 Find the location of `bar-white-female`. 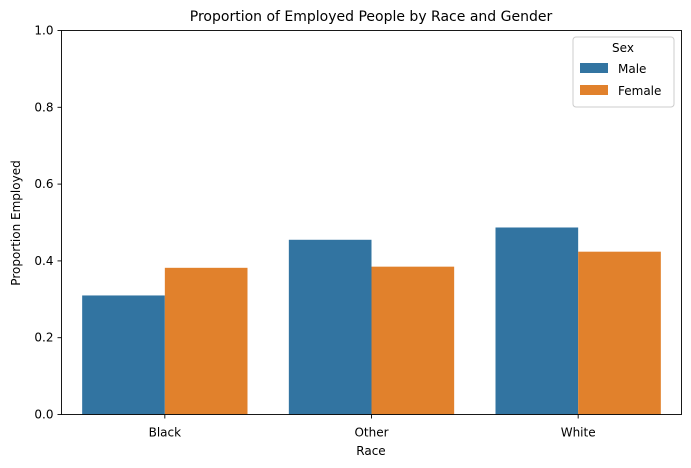

bar-white-female is located at coordinates (619, 333).